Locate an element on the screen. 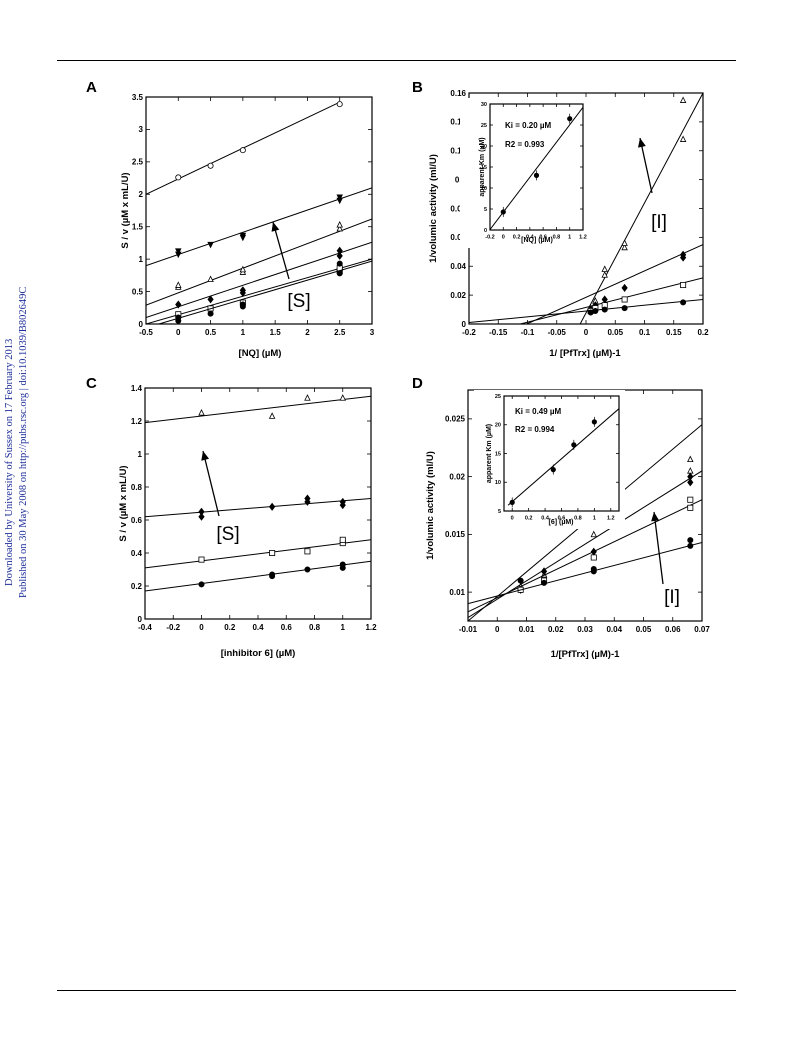 The height and width of the screenshot is (1039, 793). y-tick-label: 0.015 is located at coordinates (455, 534).